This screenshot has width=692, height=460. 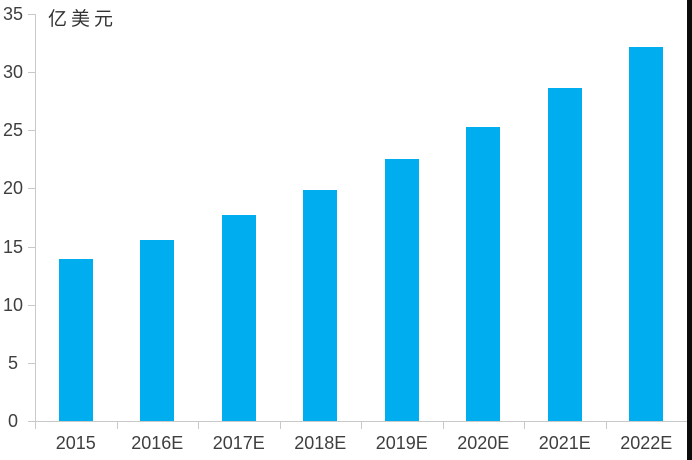 I want to click on y-axis-tick-label: 20, so click(x=13, y=188).